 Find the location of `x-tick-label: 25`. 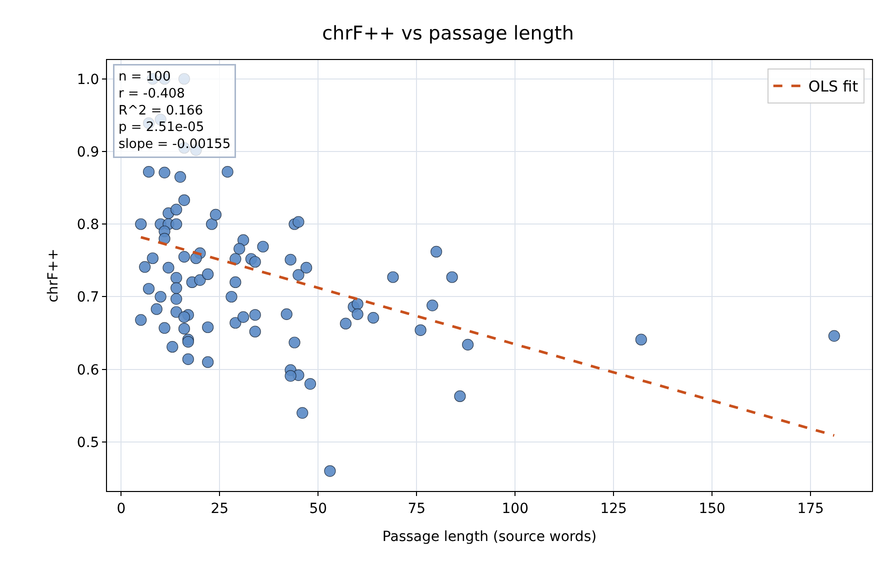

x-tick-label: 25 is located at coordinates (219, 508).